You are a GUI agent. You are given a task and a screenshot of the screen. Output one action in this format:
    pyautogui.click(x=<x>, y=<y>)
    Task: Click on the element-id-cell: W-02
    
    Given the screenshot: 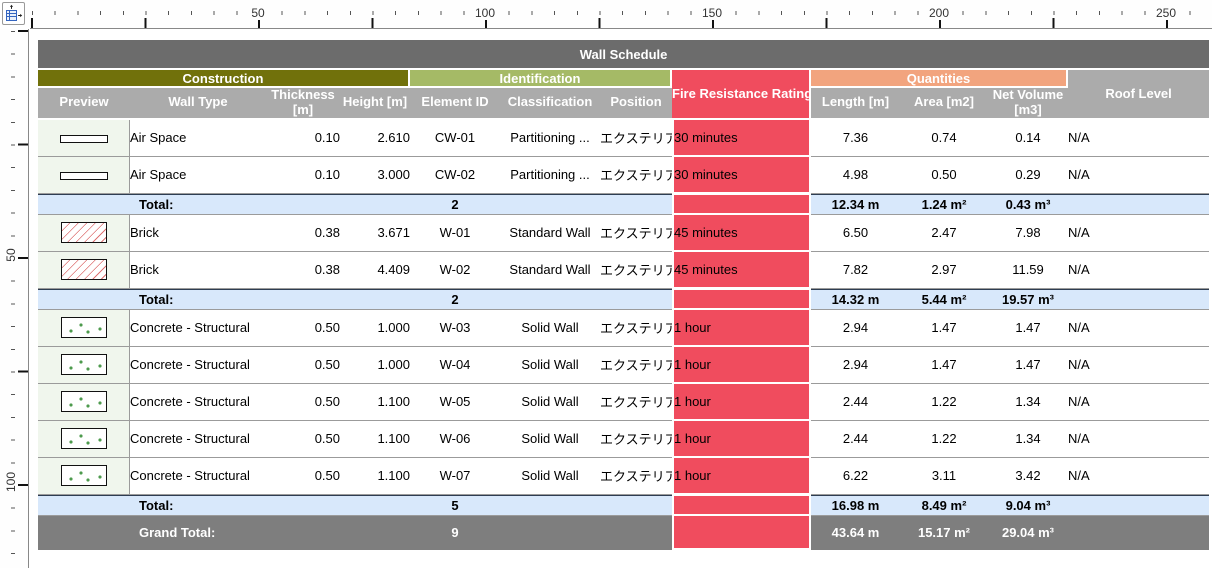 What is the action you would take?
    pyautogui.click(x=455, y=270)
    